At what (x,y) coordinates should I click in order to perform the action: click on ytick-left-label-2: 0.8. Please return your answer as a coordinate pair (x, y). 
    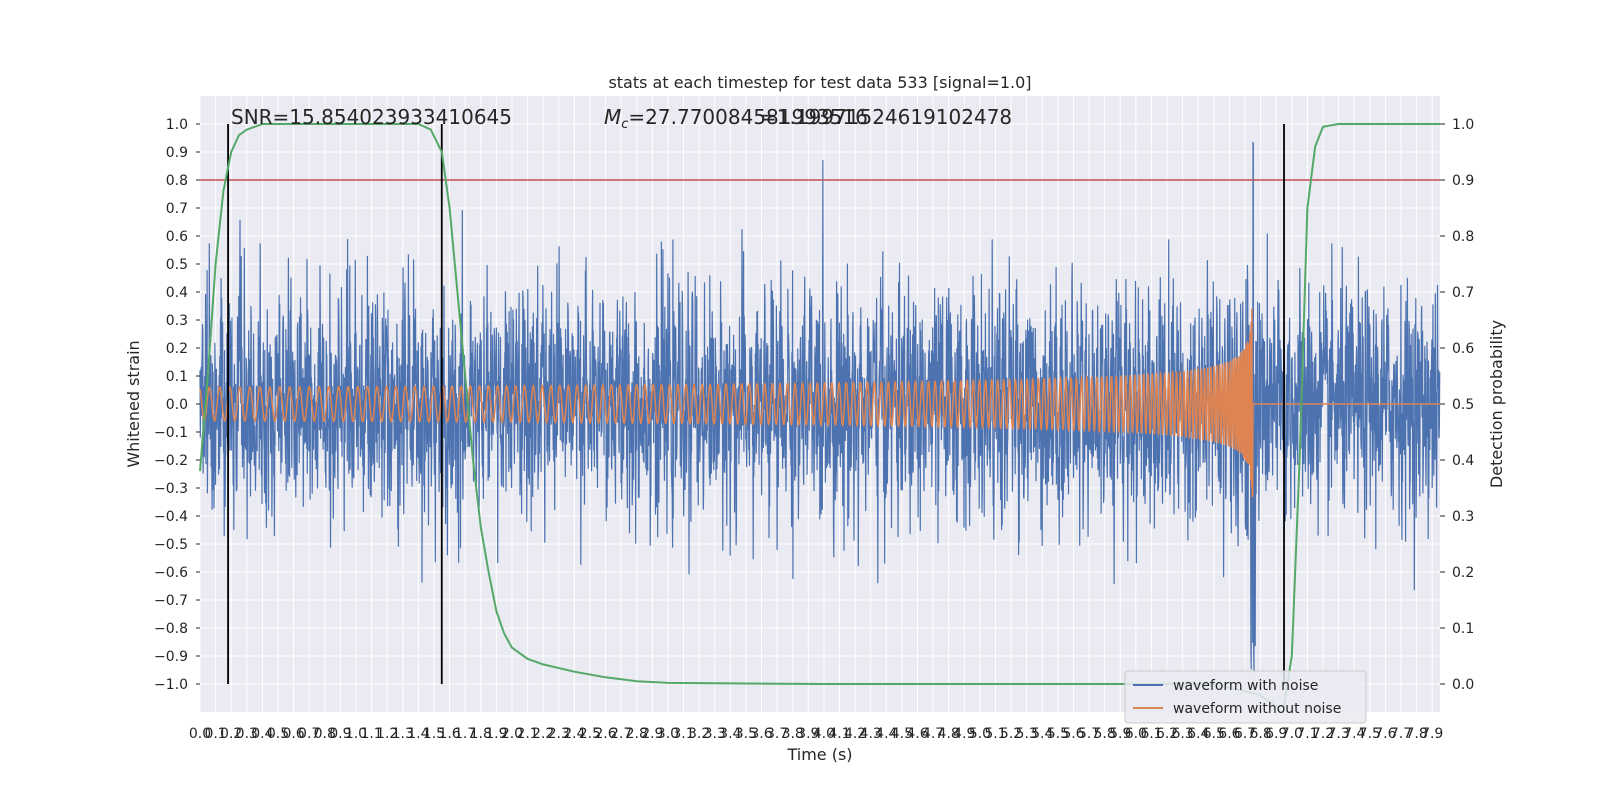
    Looking at the image, I should click on (177, 181).